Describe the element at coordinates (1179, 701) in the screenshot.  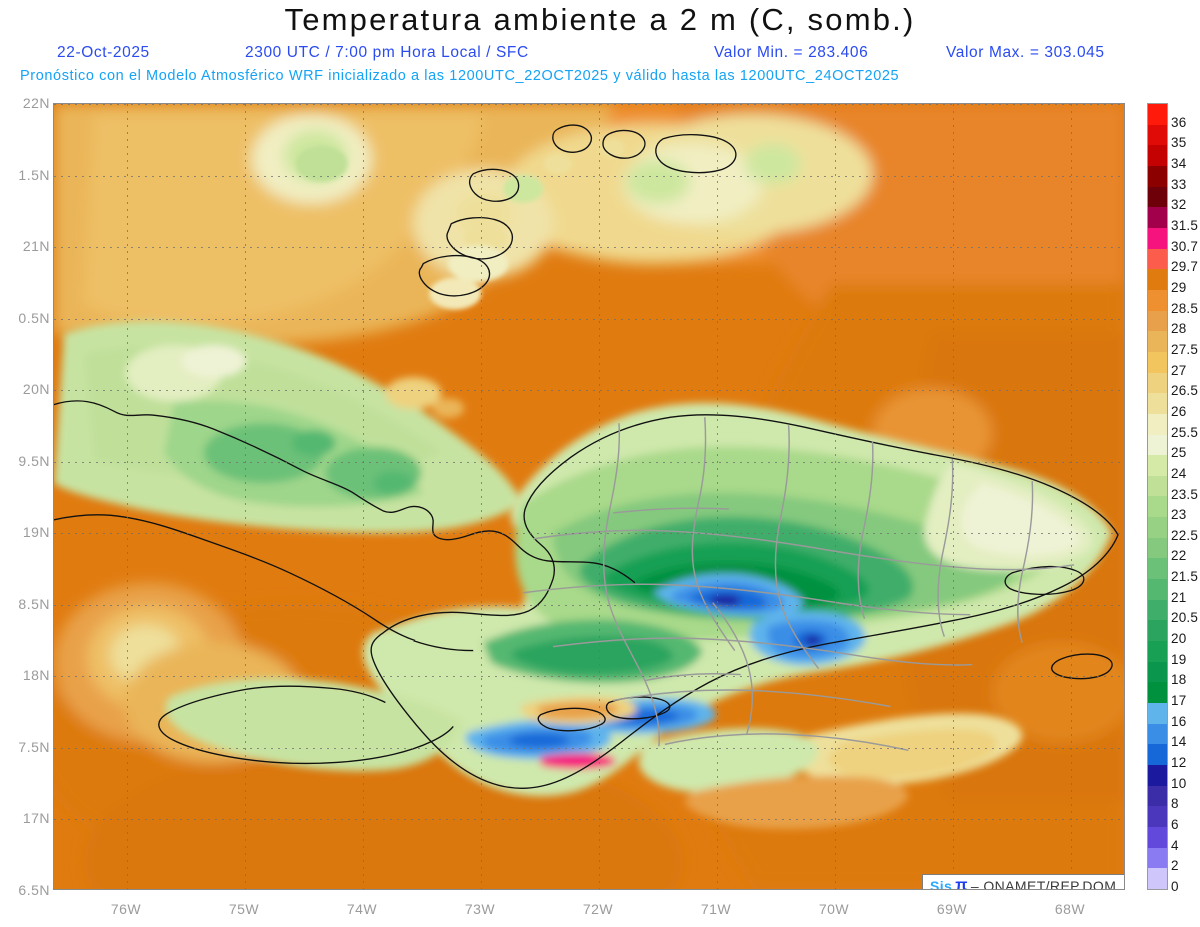
I see `colorbar-level-label: 17` at that location.